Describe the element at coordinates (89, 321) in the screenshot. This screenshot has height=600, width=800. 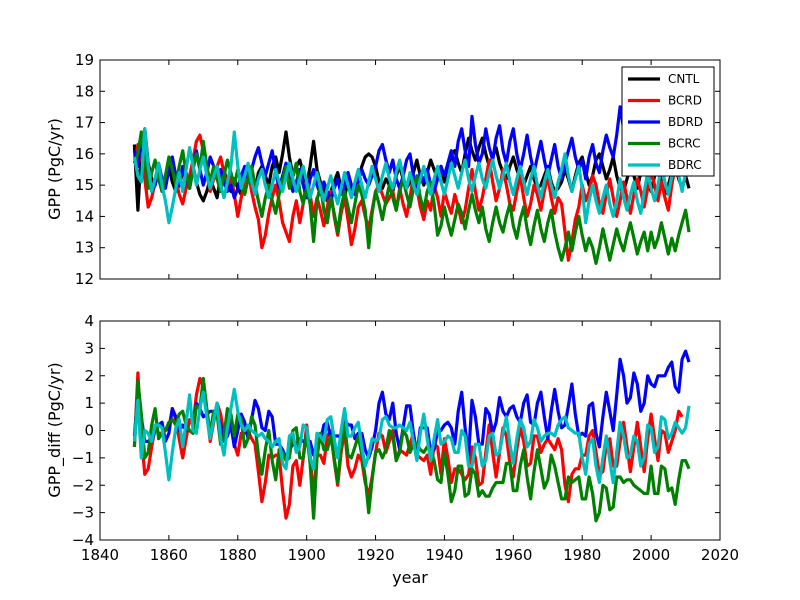
I see `bottom-y-tick-label: 4` at that location.